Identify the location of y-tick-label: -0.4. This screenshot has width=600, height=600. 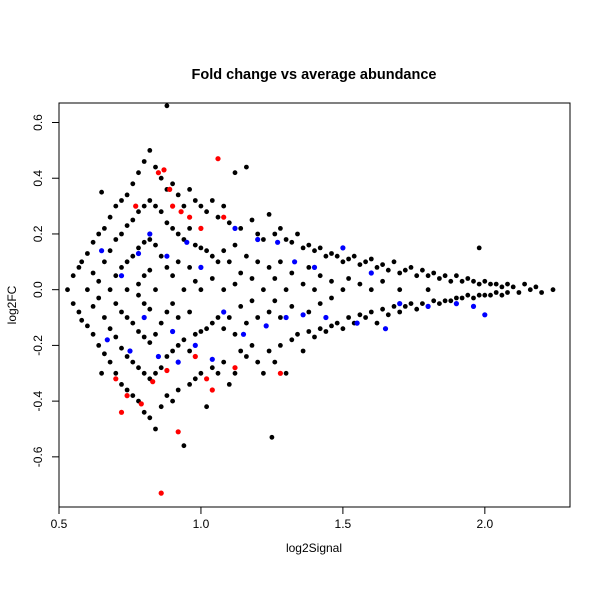
(38, 400).